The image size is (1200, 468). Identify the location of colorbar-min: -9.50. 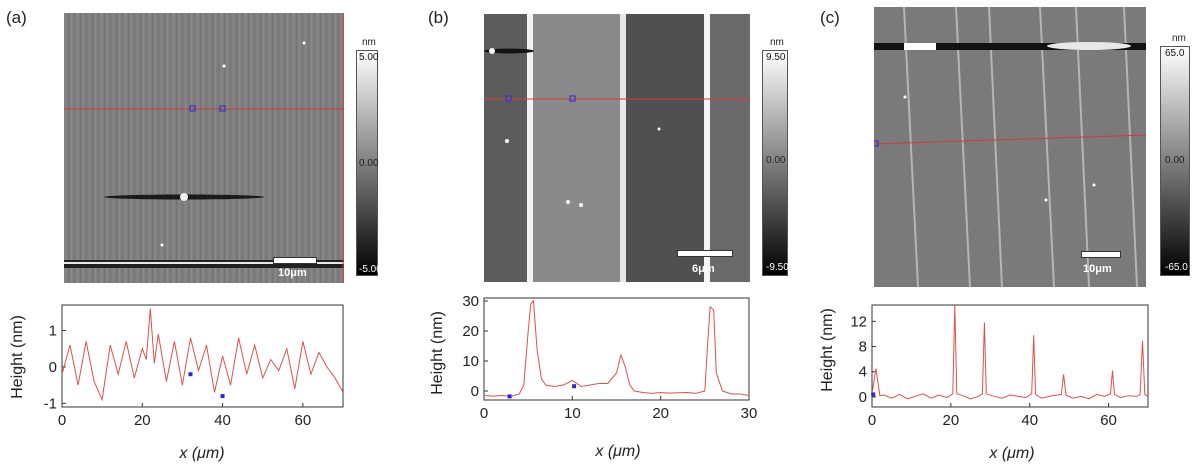
(777, 267).